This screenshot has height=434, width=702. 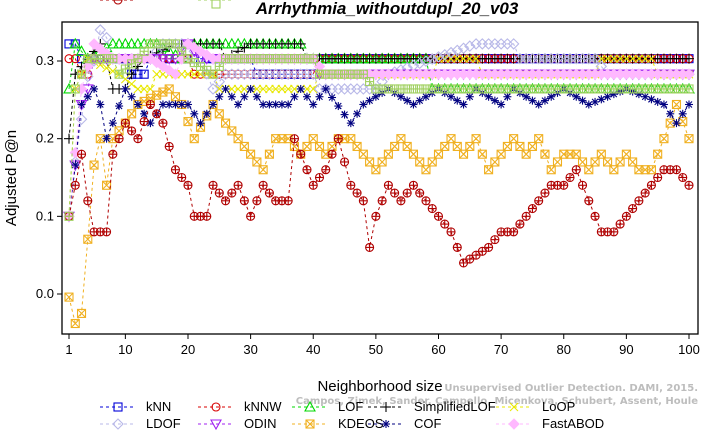 I want to click on point-lof, so click(x=112, y=43).